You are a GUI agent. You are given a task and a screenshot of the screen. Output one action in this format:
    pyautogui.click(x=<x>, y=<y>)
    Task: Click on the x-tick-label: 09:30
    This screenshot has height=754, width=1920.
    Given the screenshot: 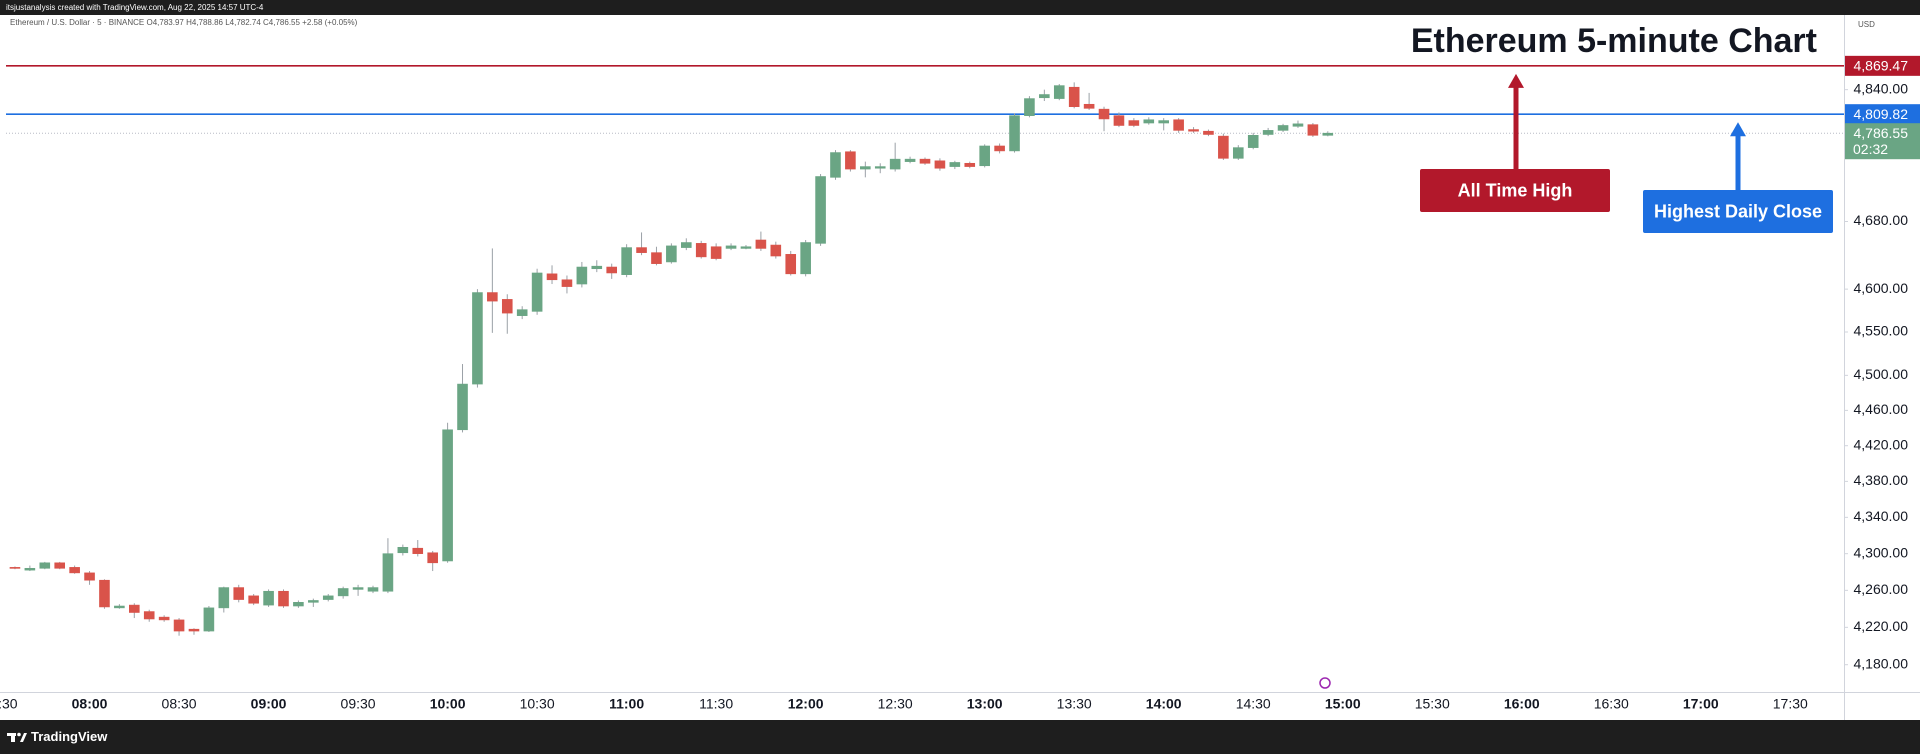 What is the action you would take?
    pyautogui.click(x=358, y=704)
    